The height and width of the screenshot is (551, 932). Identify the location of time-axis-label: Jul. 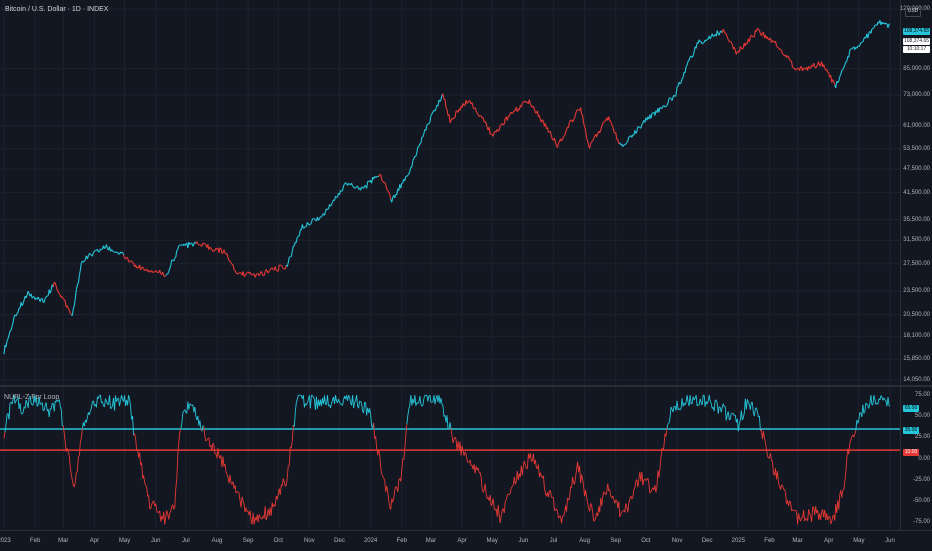
(554, 541).